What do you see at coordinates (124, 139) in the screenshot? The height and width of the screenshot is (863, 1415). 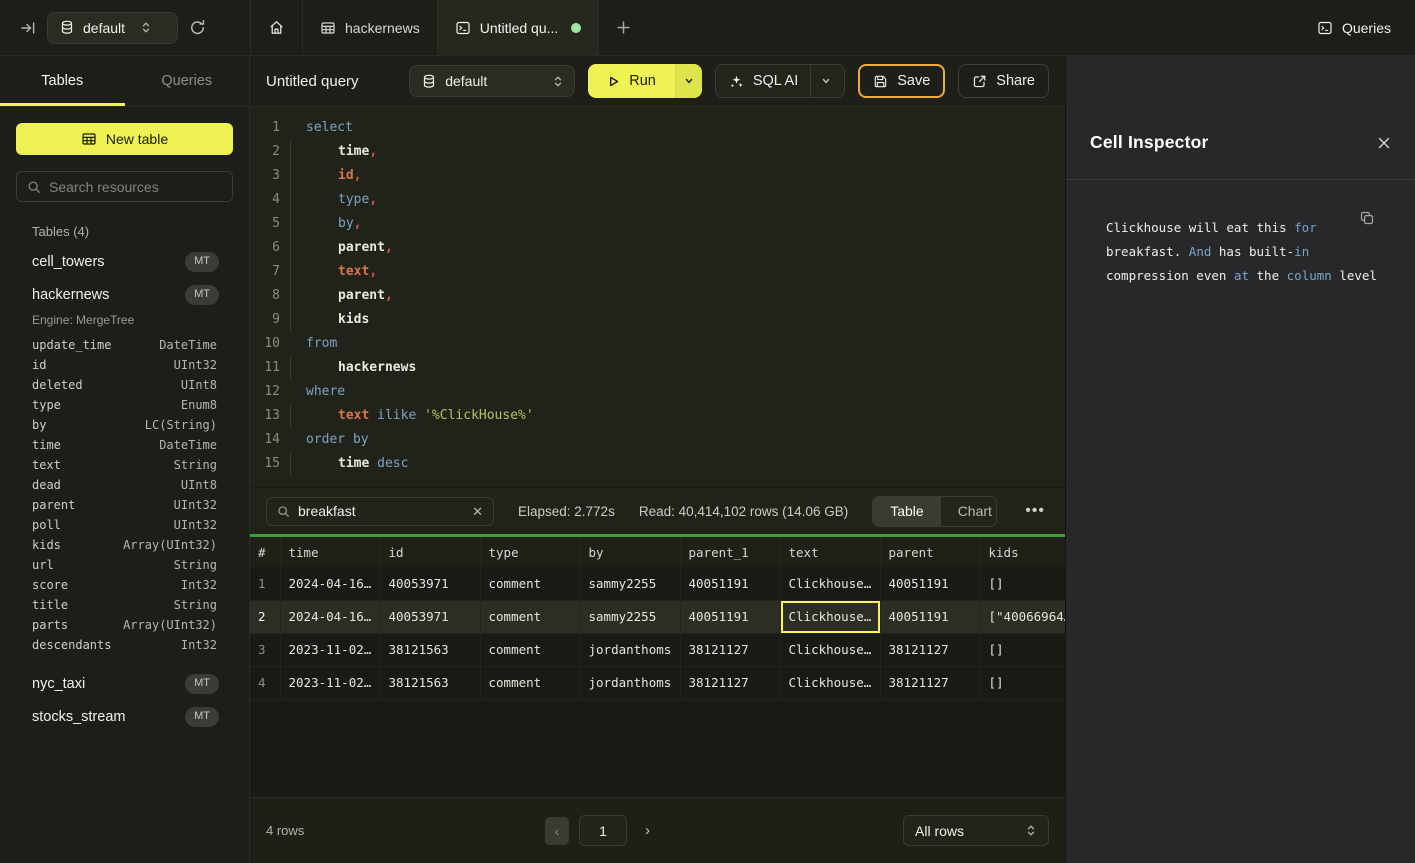 I see `new-table-button: New table` at bounding box center [124, 139].